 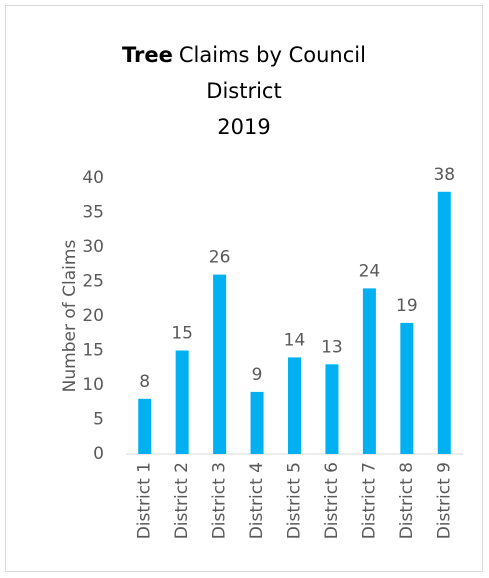 What do you see at coordinates (444, 175) in the screenshot?
I see `value-label: 38` at bounding box center [444, 175].